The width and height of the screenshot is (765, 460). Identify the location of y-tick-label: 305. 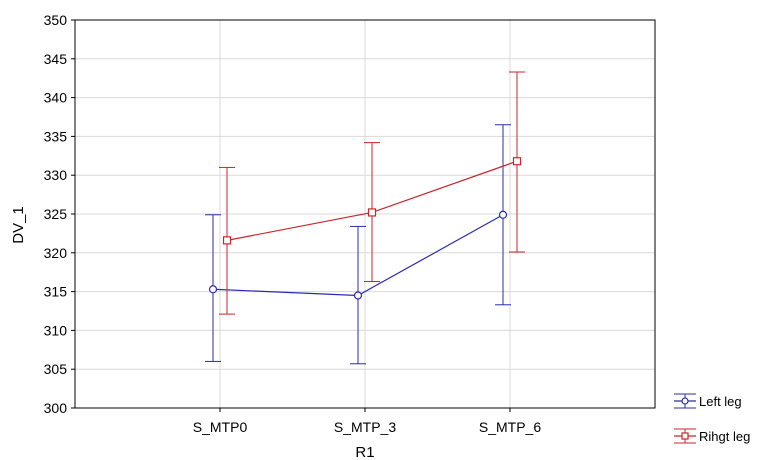
(56, 369).